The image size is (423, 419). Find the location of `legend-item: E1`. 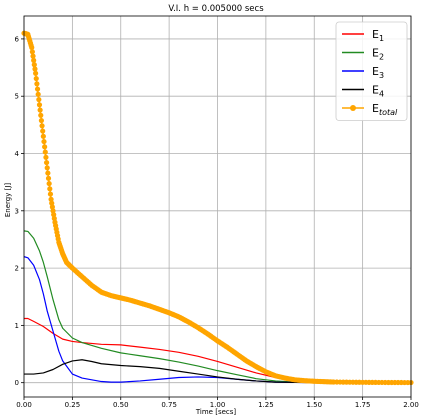

legend-item: E1 is located at coordinates (363, 35).